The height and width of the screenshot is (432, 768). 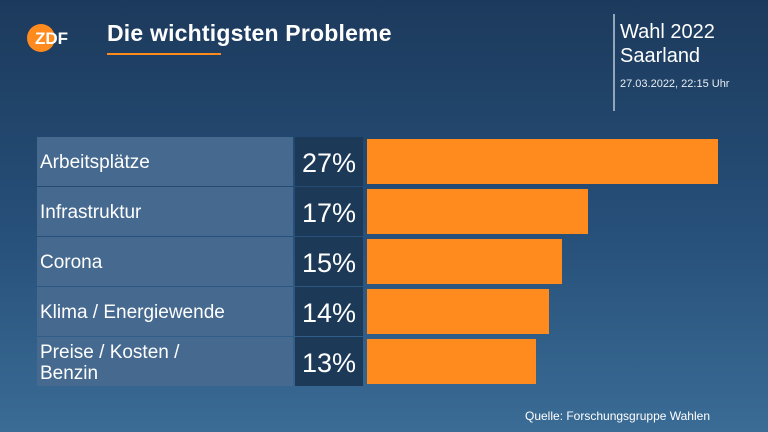 I want to click on title-underline, so click(x=164, y=54).